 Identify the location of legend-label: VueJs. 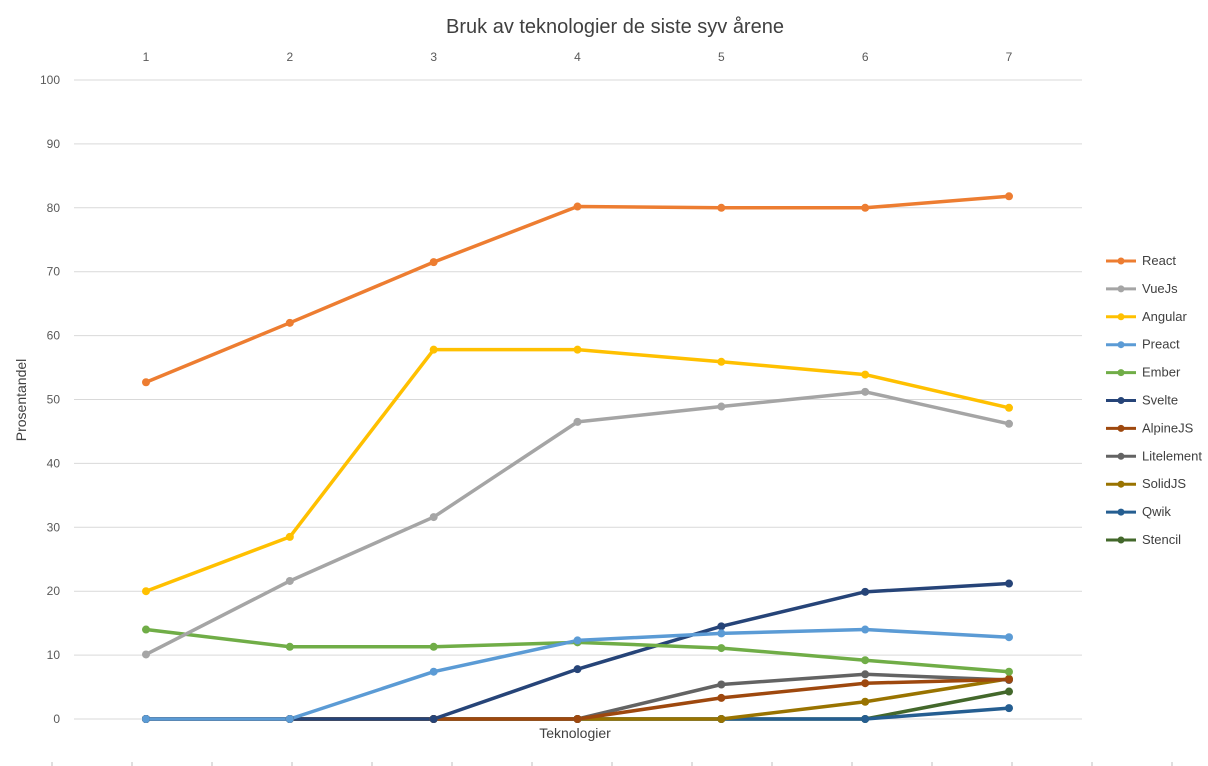
(1160, 288).